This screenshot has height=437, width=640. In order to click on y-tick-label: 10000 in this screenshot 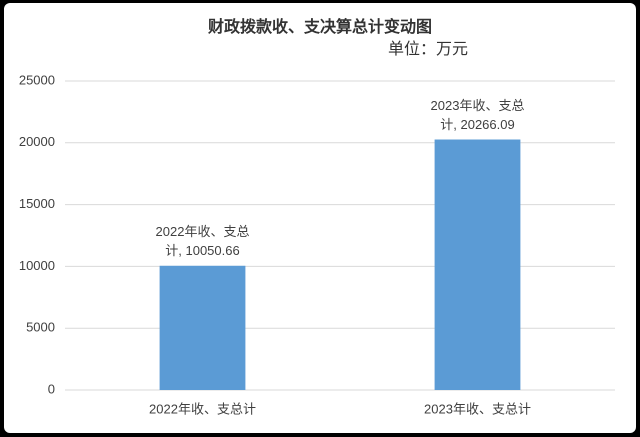, I will do `click(37, 265)`.